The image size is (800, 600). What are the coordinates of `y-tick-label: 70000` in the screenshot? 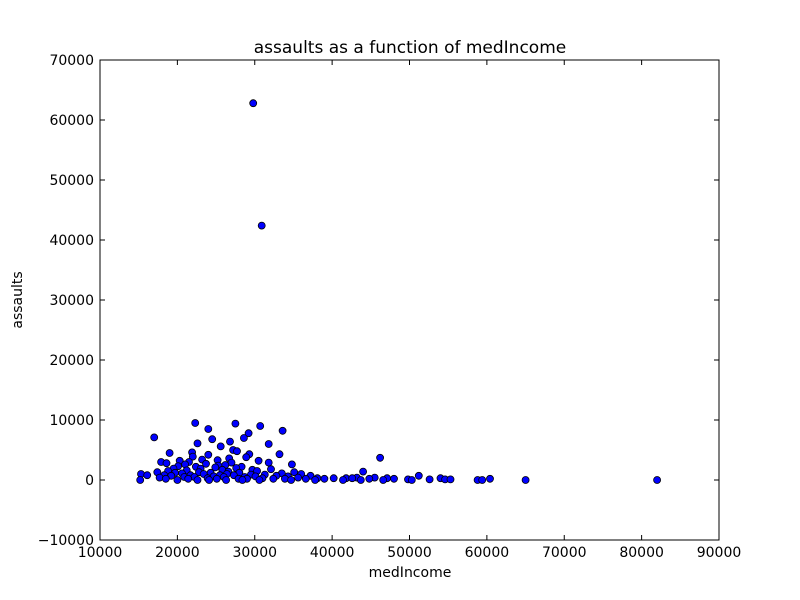 It's located at (71, 61).